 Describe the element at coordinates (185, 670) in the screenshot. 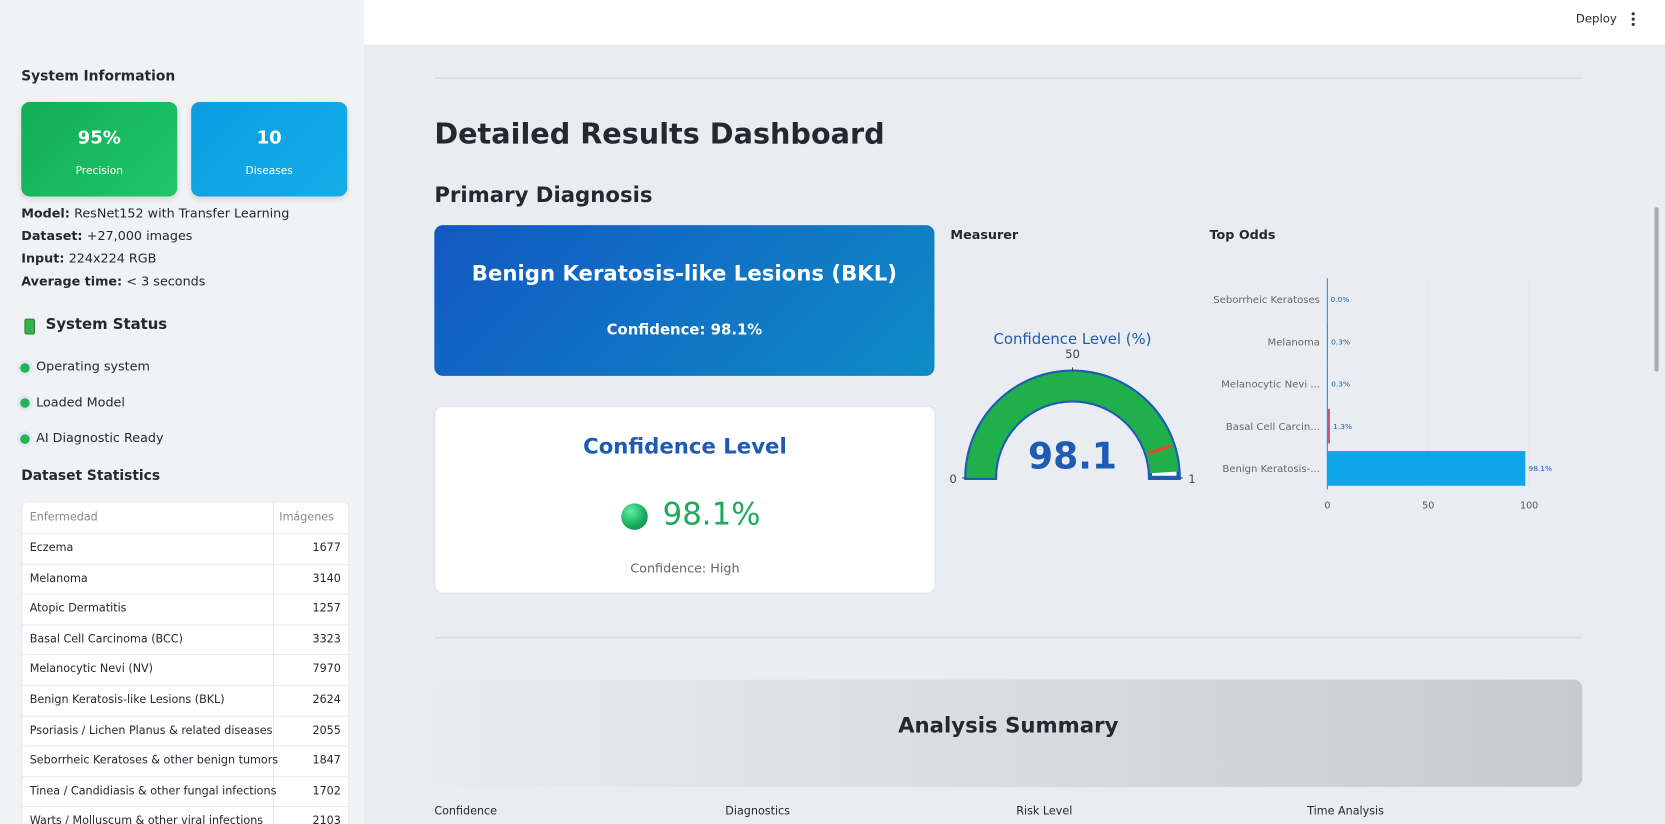

I see `table-row: Melanocytic Nevi (NV) 7970` at that location.